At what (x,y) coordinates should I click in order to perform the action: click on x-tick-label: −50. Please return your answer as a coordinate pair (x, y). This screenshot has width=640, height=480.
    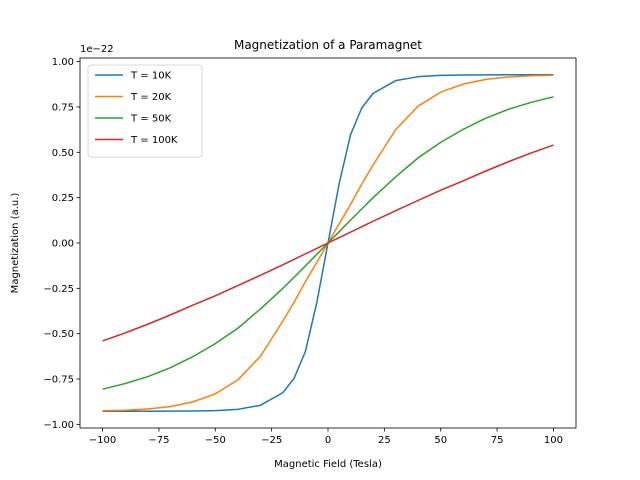
    Looking at the image, I should click on (215, 440).